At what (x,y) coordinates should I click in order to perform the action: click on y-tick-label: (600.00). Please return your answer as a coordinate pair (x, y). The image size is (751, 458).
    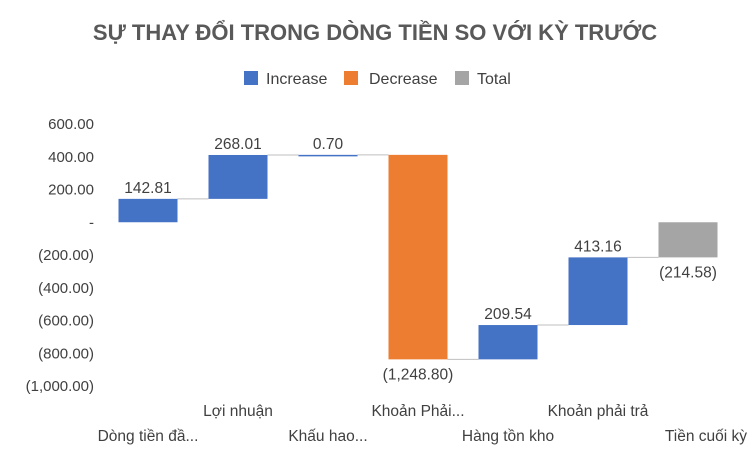
    Looking at the image, I should click on (66, 321).